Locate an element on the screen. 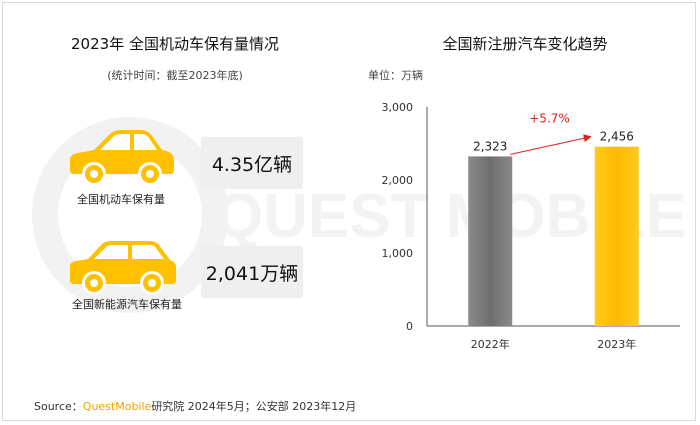  source-prefix: Source： is located at coordinates (58, 406).